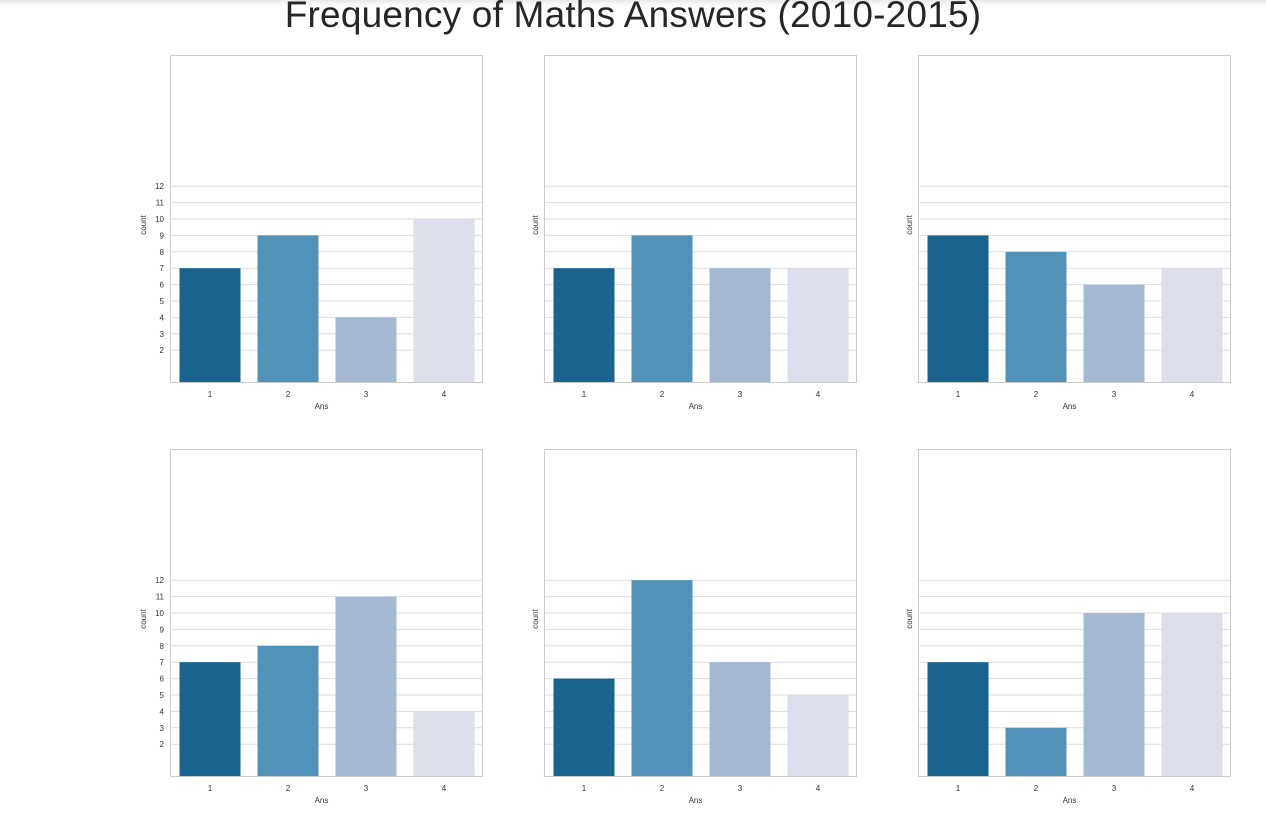 The height and width of the screenshot is (815, 1266). I want to click on subplot-3: 1 2 3 4 Ans count, so click(1068, 233).